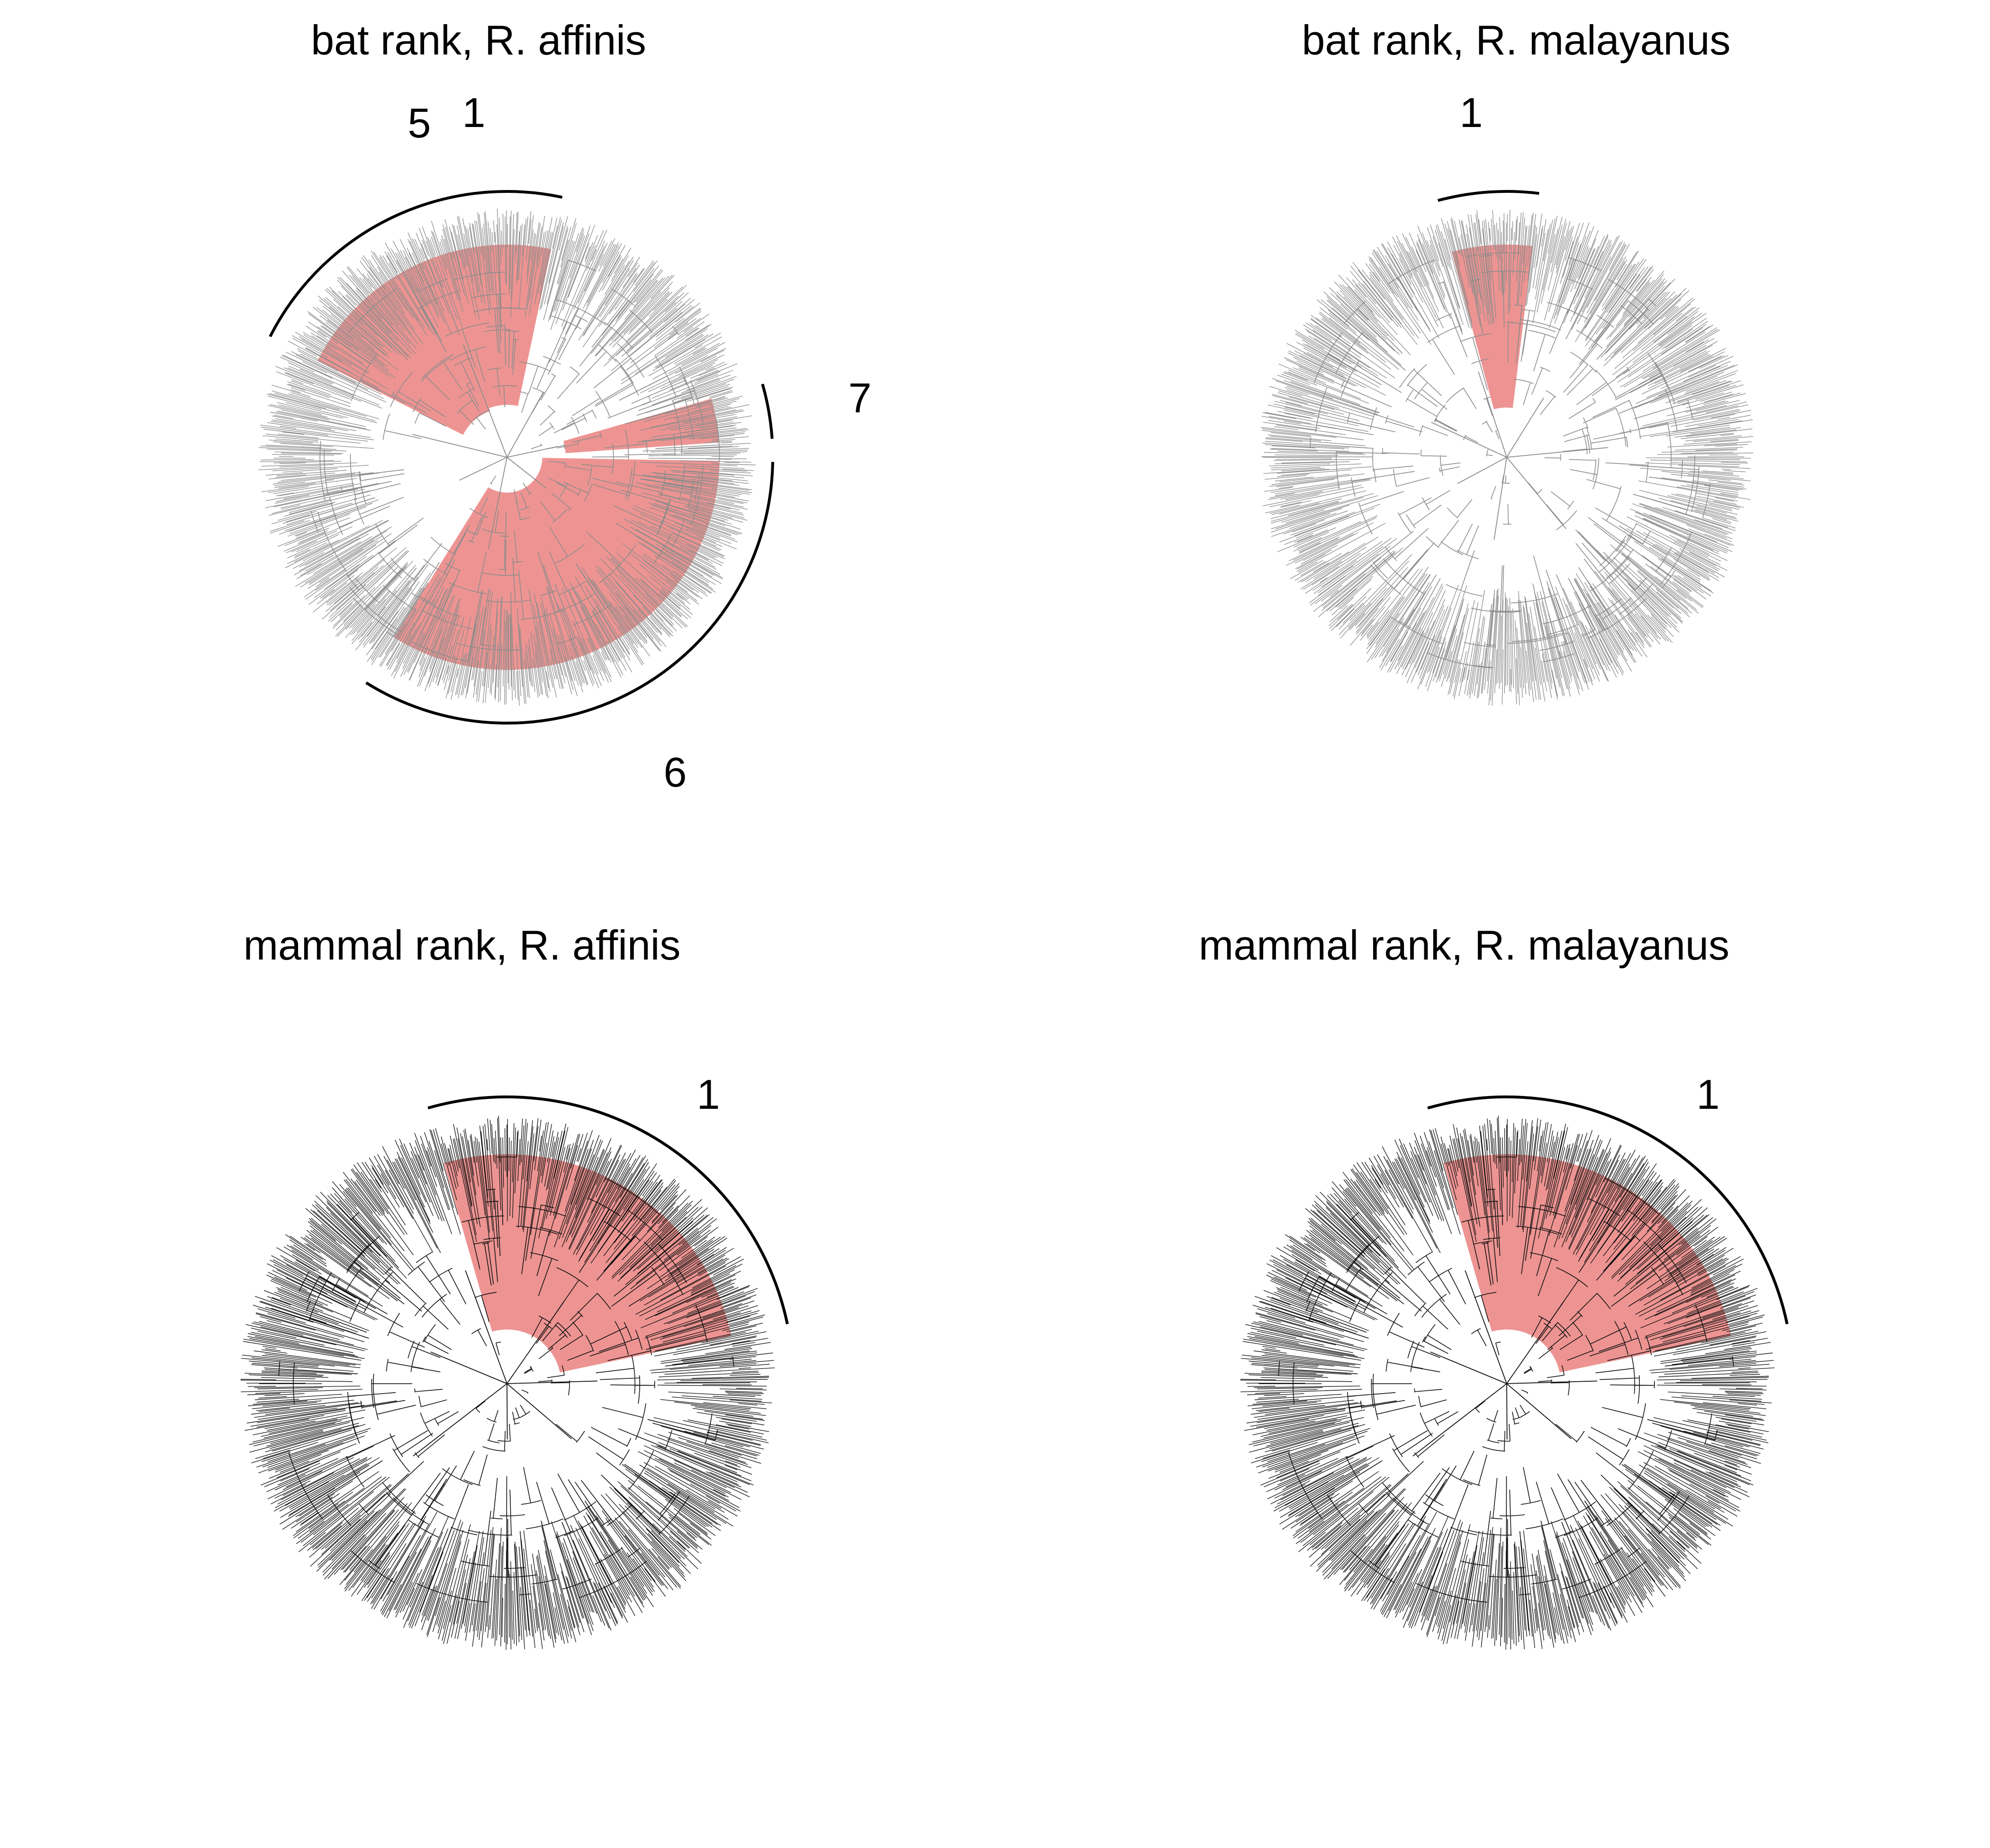  I want to click on panel-bat-affinis: bat rank, R. affinis 5 1 7 6, so click(565, 407).